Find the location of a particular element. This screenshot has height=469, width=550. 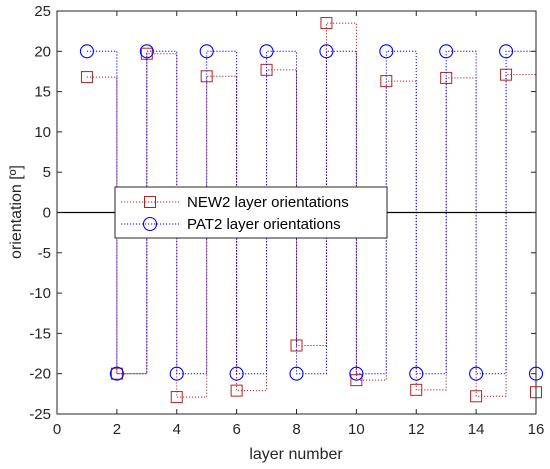

y-tick-label: 15 is located at coordinates (42, 92).